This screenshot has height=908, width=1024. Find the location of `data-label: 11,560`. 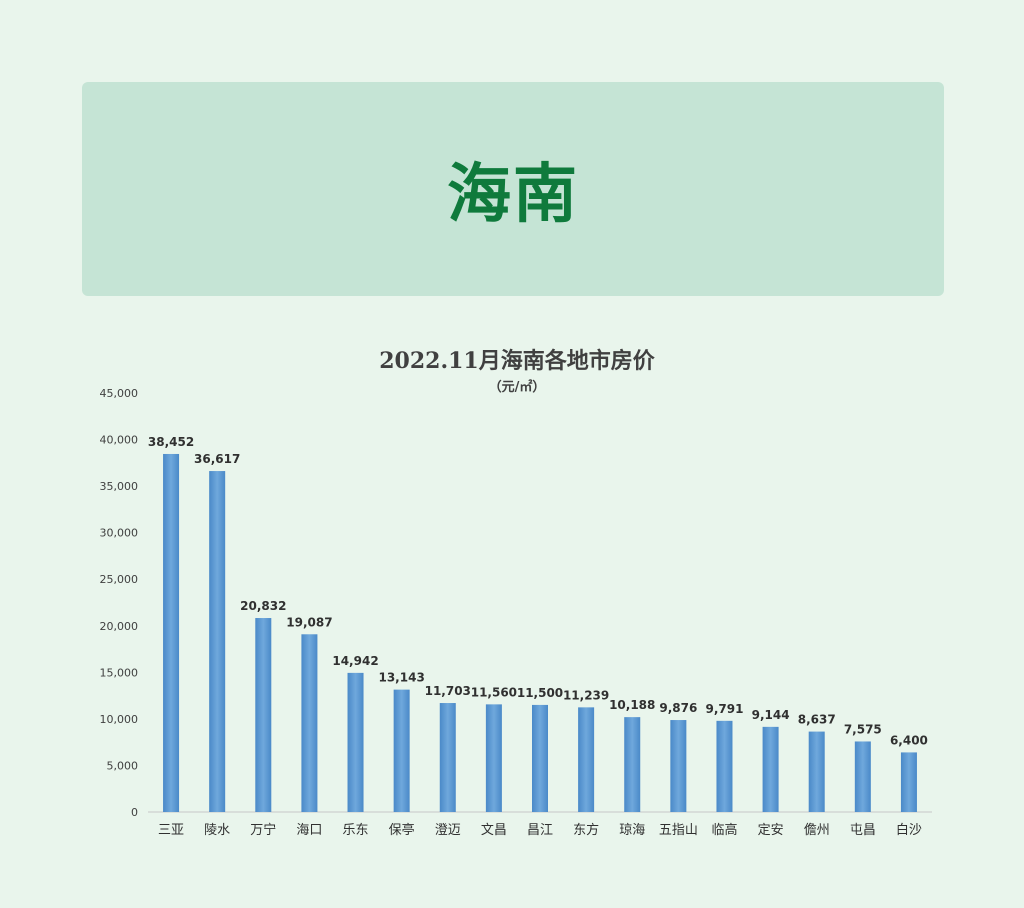

data-label: 11,560 is located at coordinates (494, 692).